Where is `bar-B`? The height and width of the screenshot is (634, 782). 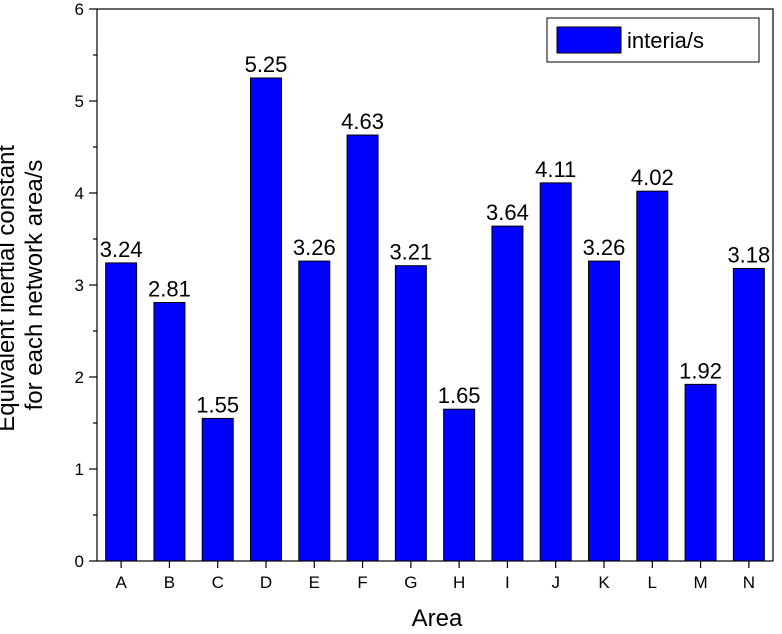 bar-B is located at coordinates (169, 431).